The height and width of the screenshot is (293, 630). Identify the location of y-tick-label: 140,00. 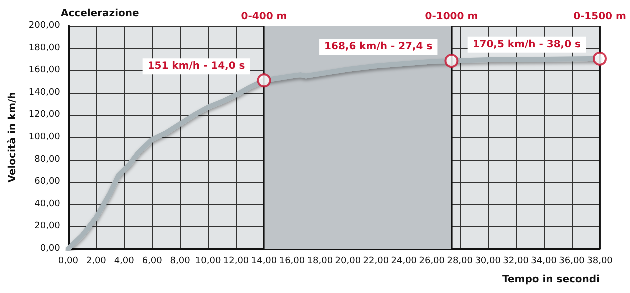
(44, 93).